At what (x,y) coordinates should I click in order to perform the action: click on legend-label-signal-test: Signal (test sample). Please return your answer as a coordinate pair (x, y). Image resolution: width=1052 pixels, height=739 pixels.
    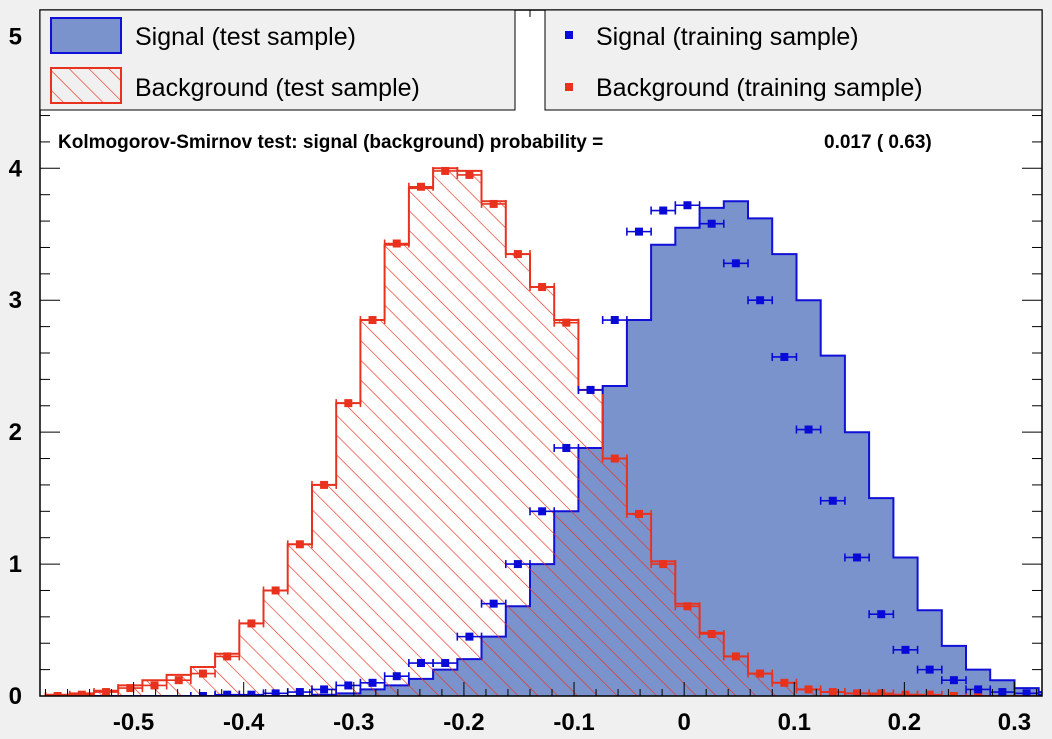
    Looking at the image, I should click on (245, 37).